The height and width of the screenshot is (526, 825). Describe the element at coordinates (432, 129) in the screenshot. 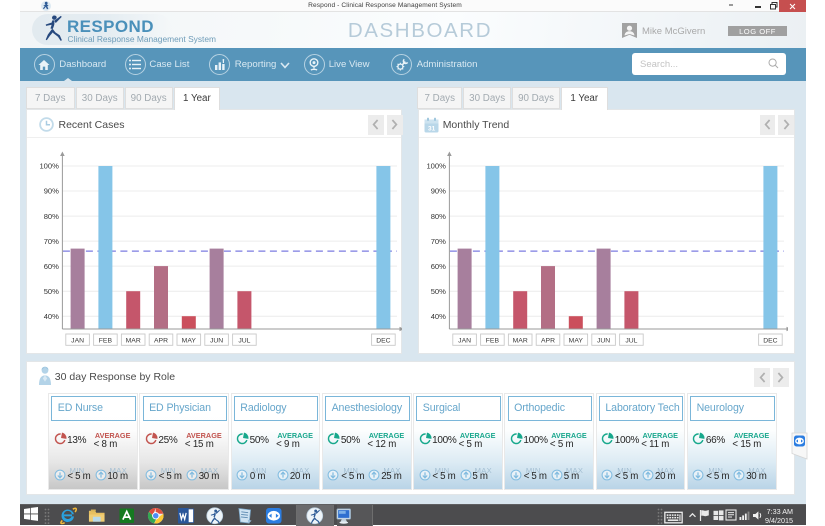

I see `svg-text: 31` at that location.